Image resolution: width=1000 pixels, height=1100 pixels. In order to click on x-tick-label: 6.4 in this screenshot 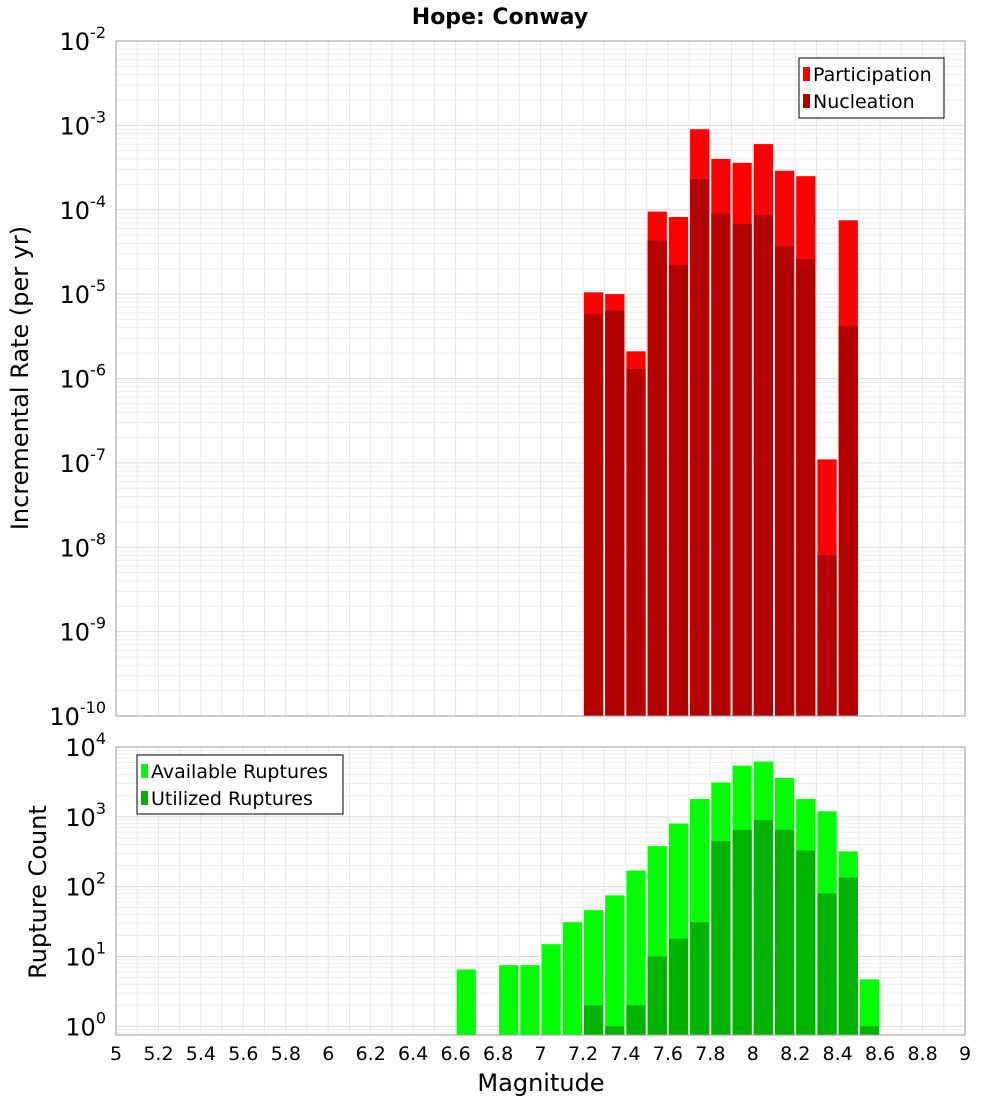, I will do `click(413, 1054)`.